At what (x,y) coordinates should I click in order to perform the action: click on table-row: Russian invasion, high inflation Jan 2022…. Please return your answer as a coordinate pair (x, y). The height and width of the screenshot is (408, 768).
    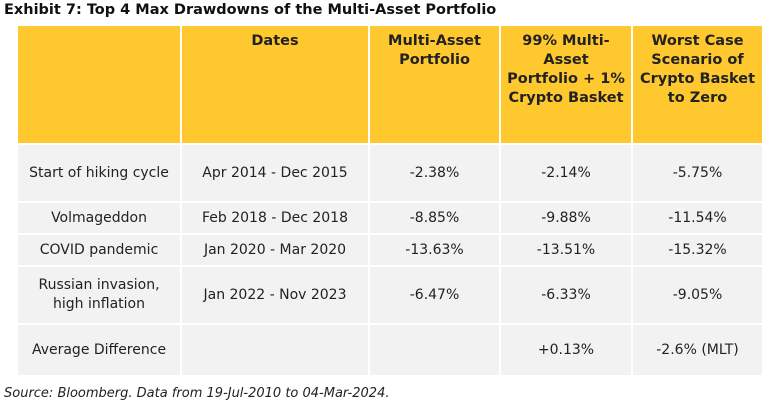
    Looking at the image, I should click on (390, 295).